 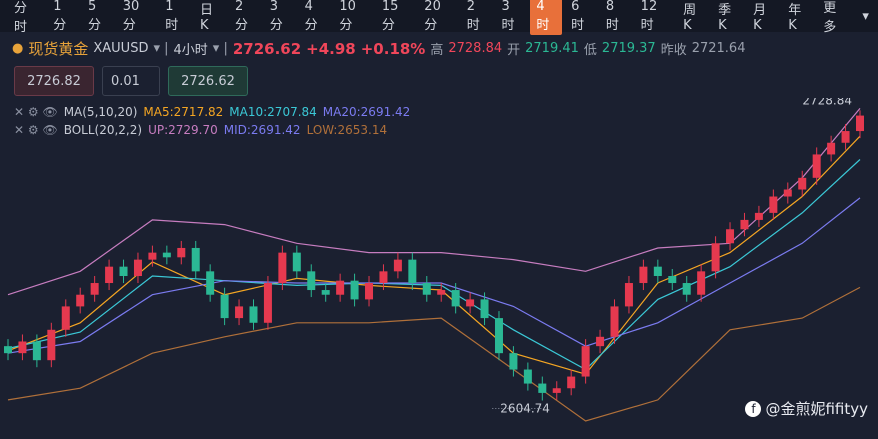 I want to click on interval: 10分, so click(x=347, y=16).